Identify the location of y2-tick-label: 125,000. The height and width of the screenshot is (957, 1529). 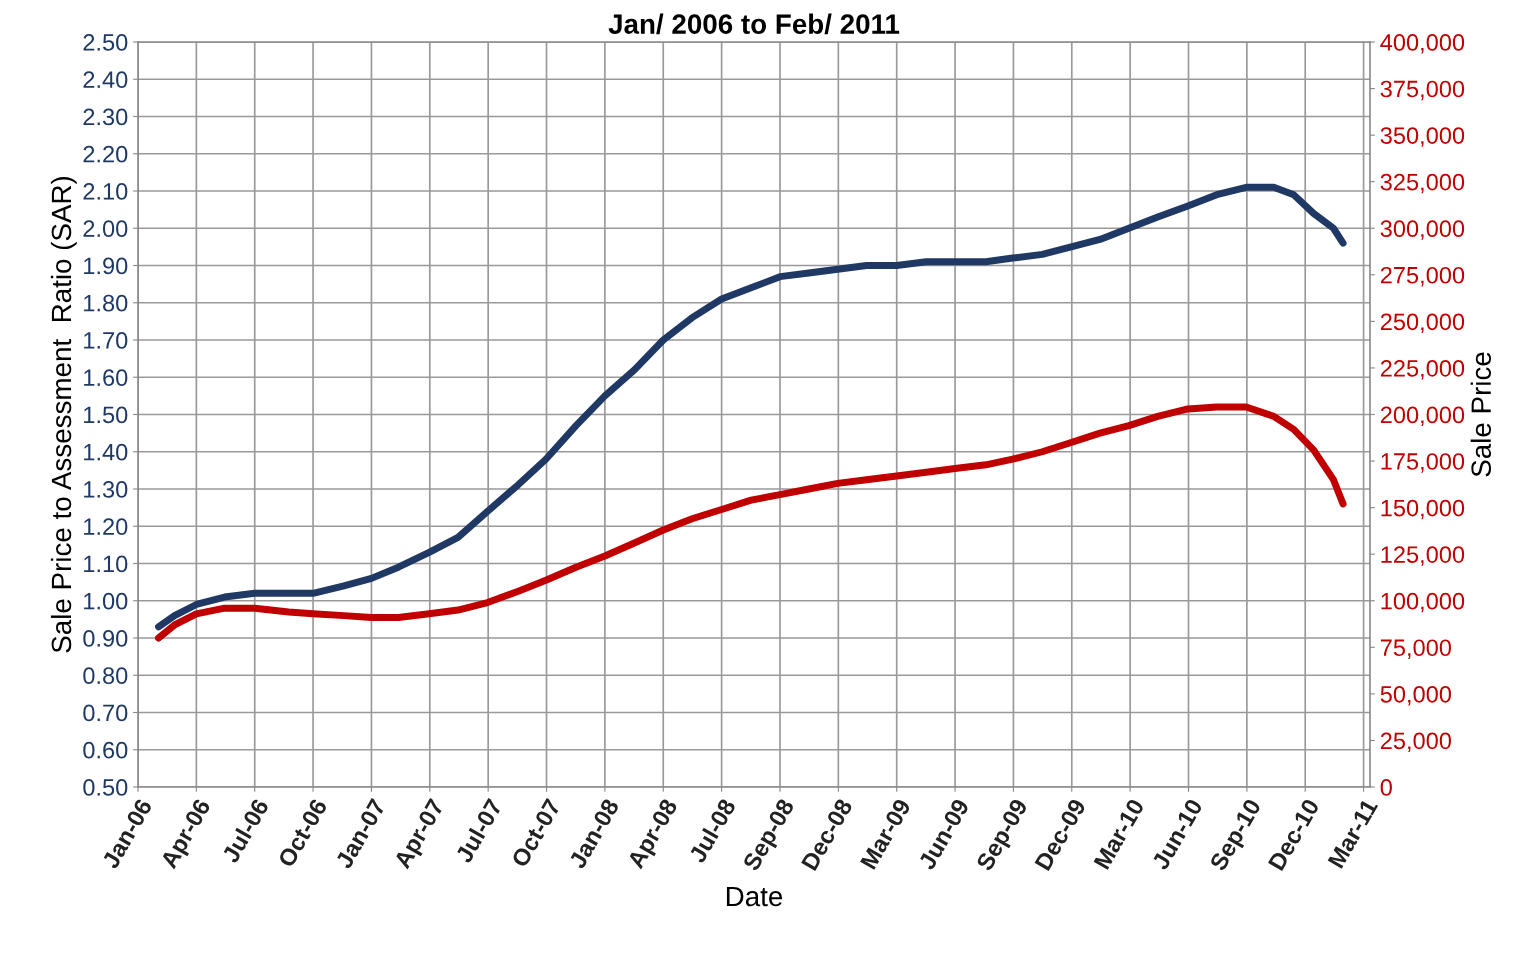
(1423, 556).